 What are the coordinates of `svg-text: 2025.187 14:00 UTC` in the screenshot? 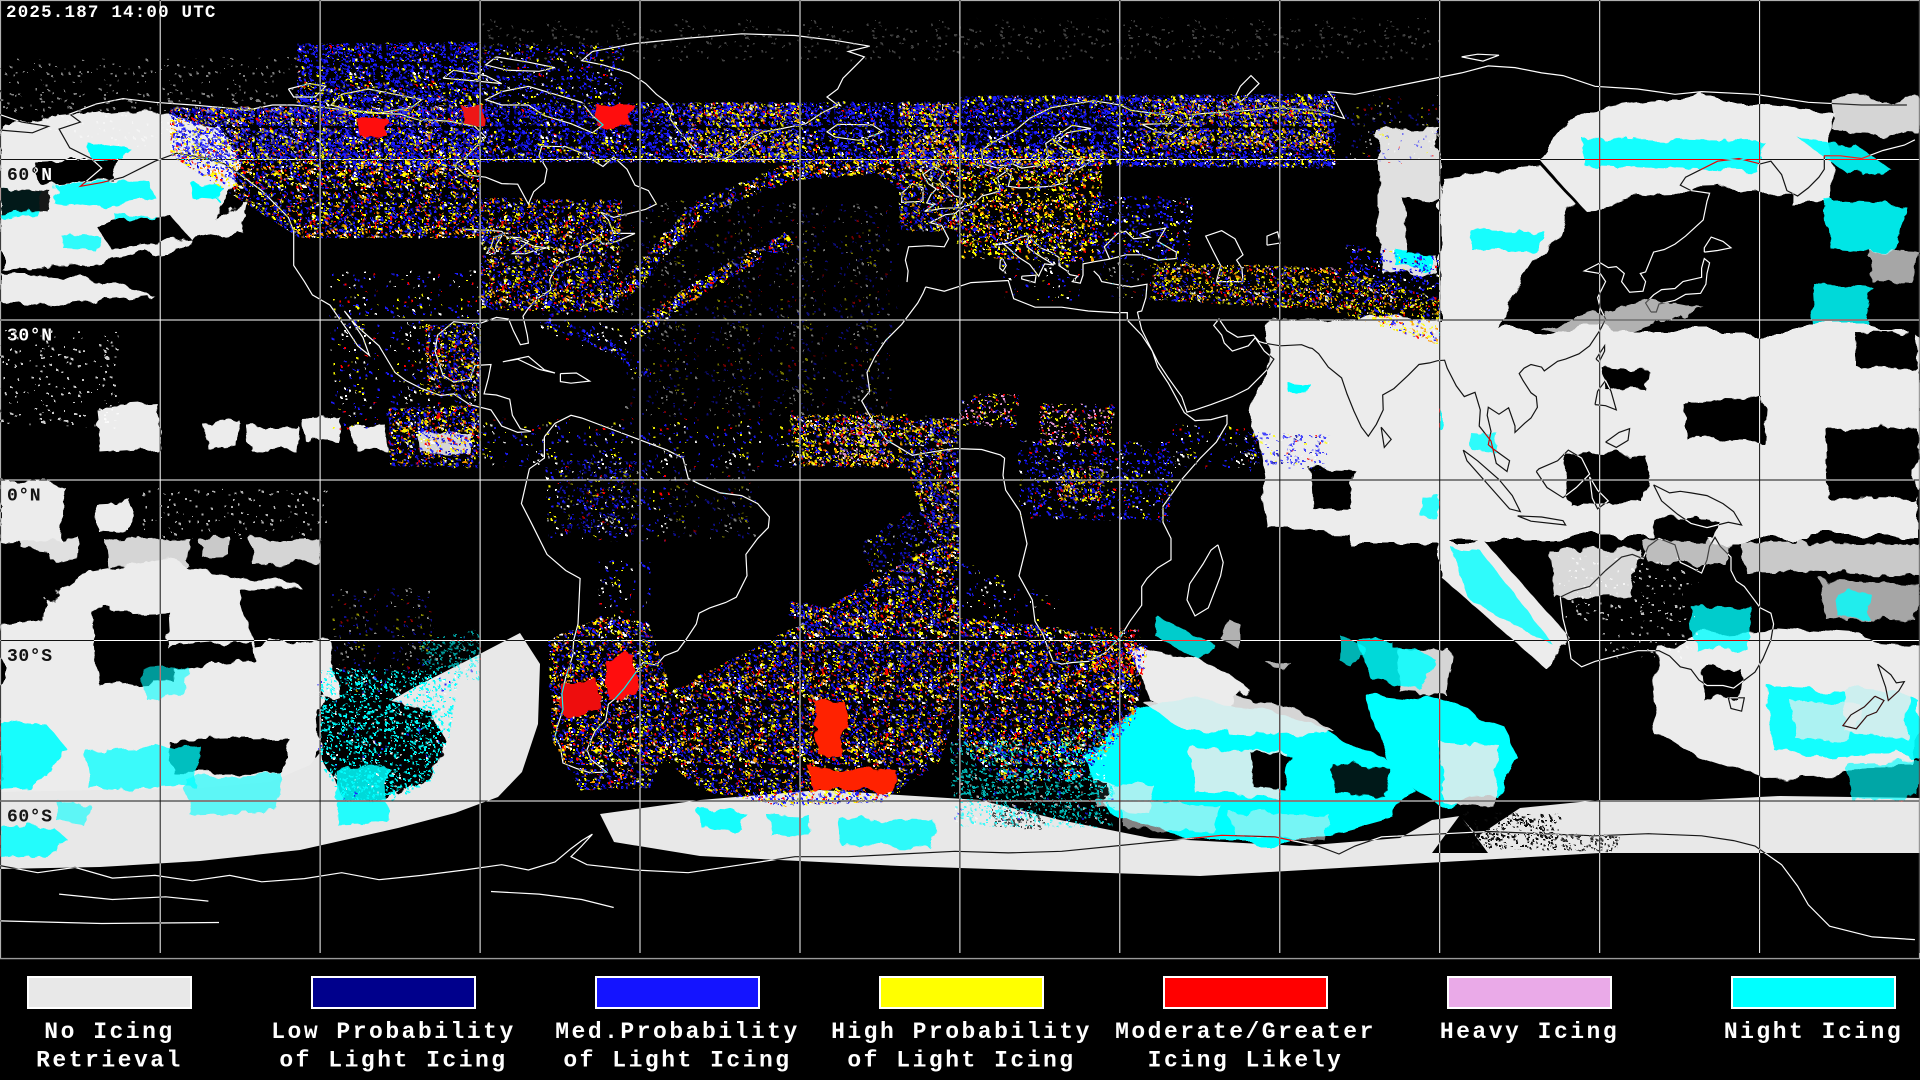 It's located at (111, 13).